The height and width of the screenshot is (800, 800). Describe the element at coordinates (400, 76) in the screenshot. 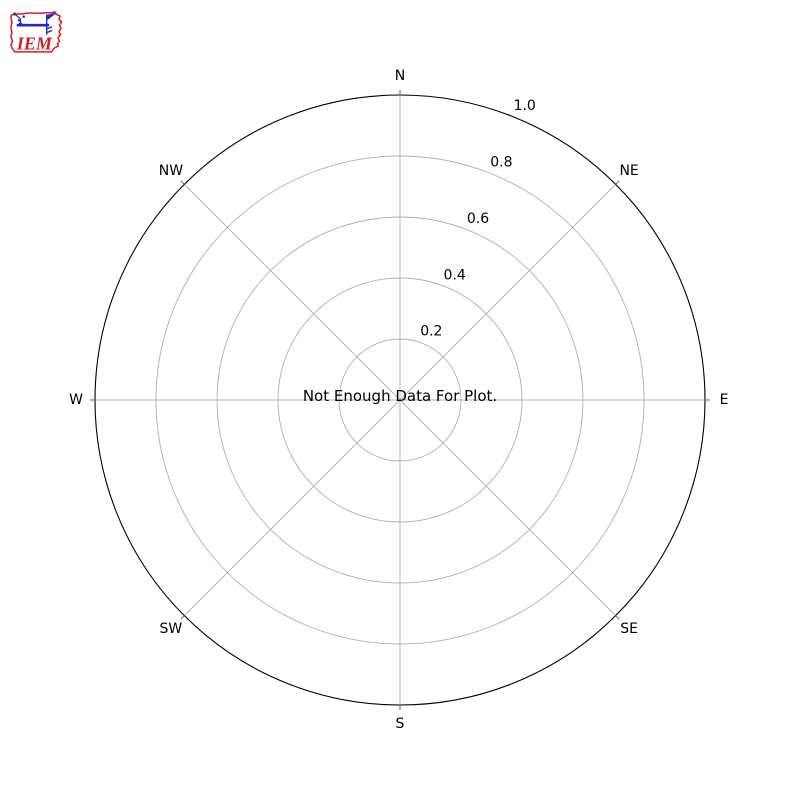

I see `direction-label: N` at that location.